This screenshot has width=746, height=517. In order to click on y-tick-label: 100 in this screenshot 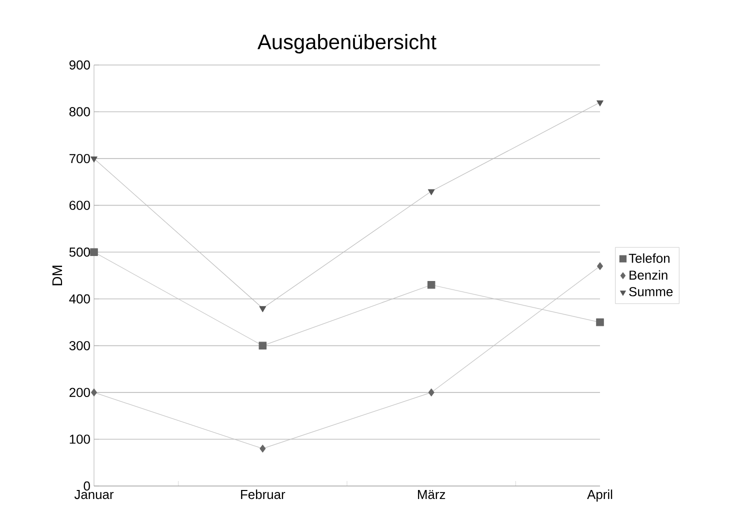, I will do `click(80, 439)`.